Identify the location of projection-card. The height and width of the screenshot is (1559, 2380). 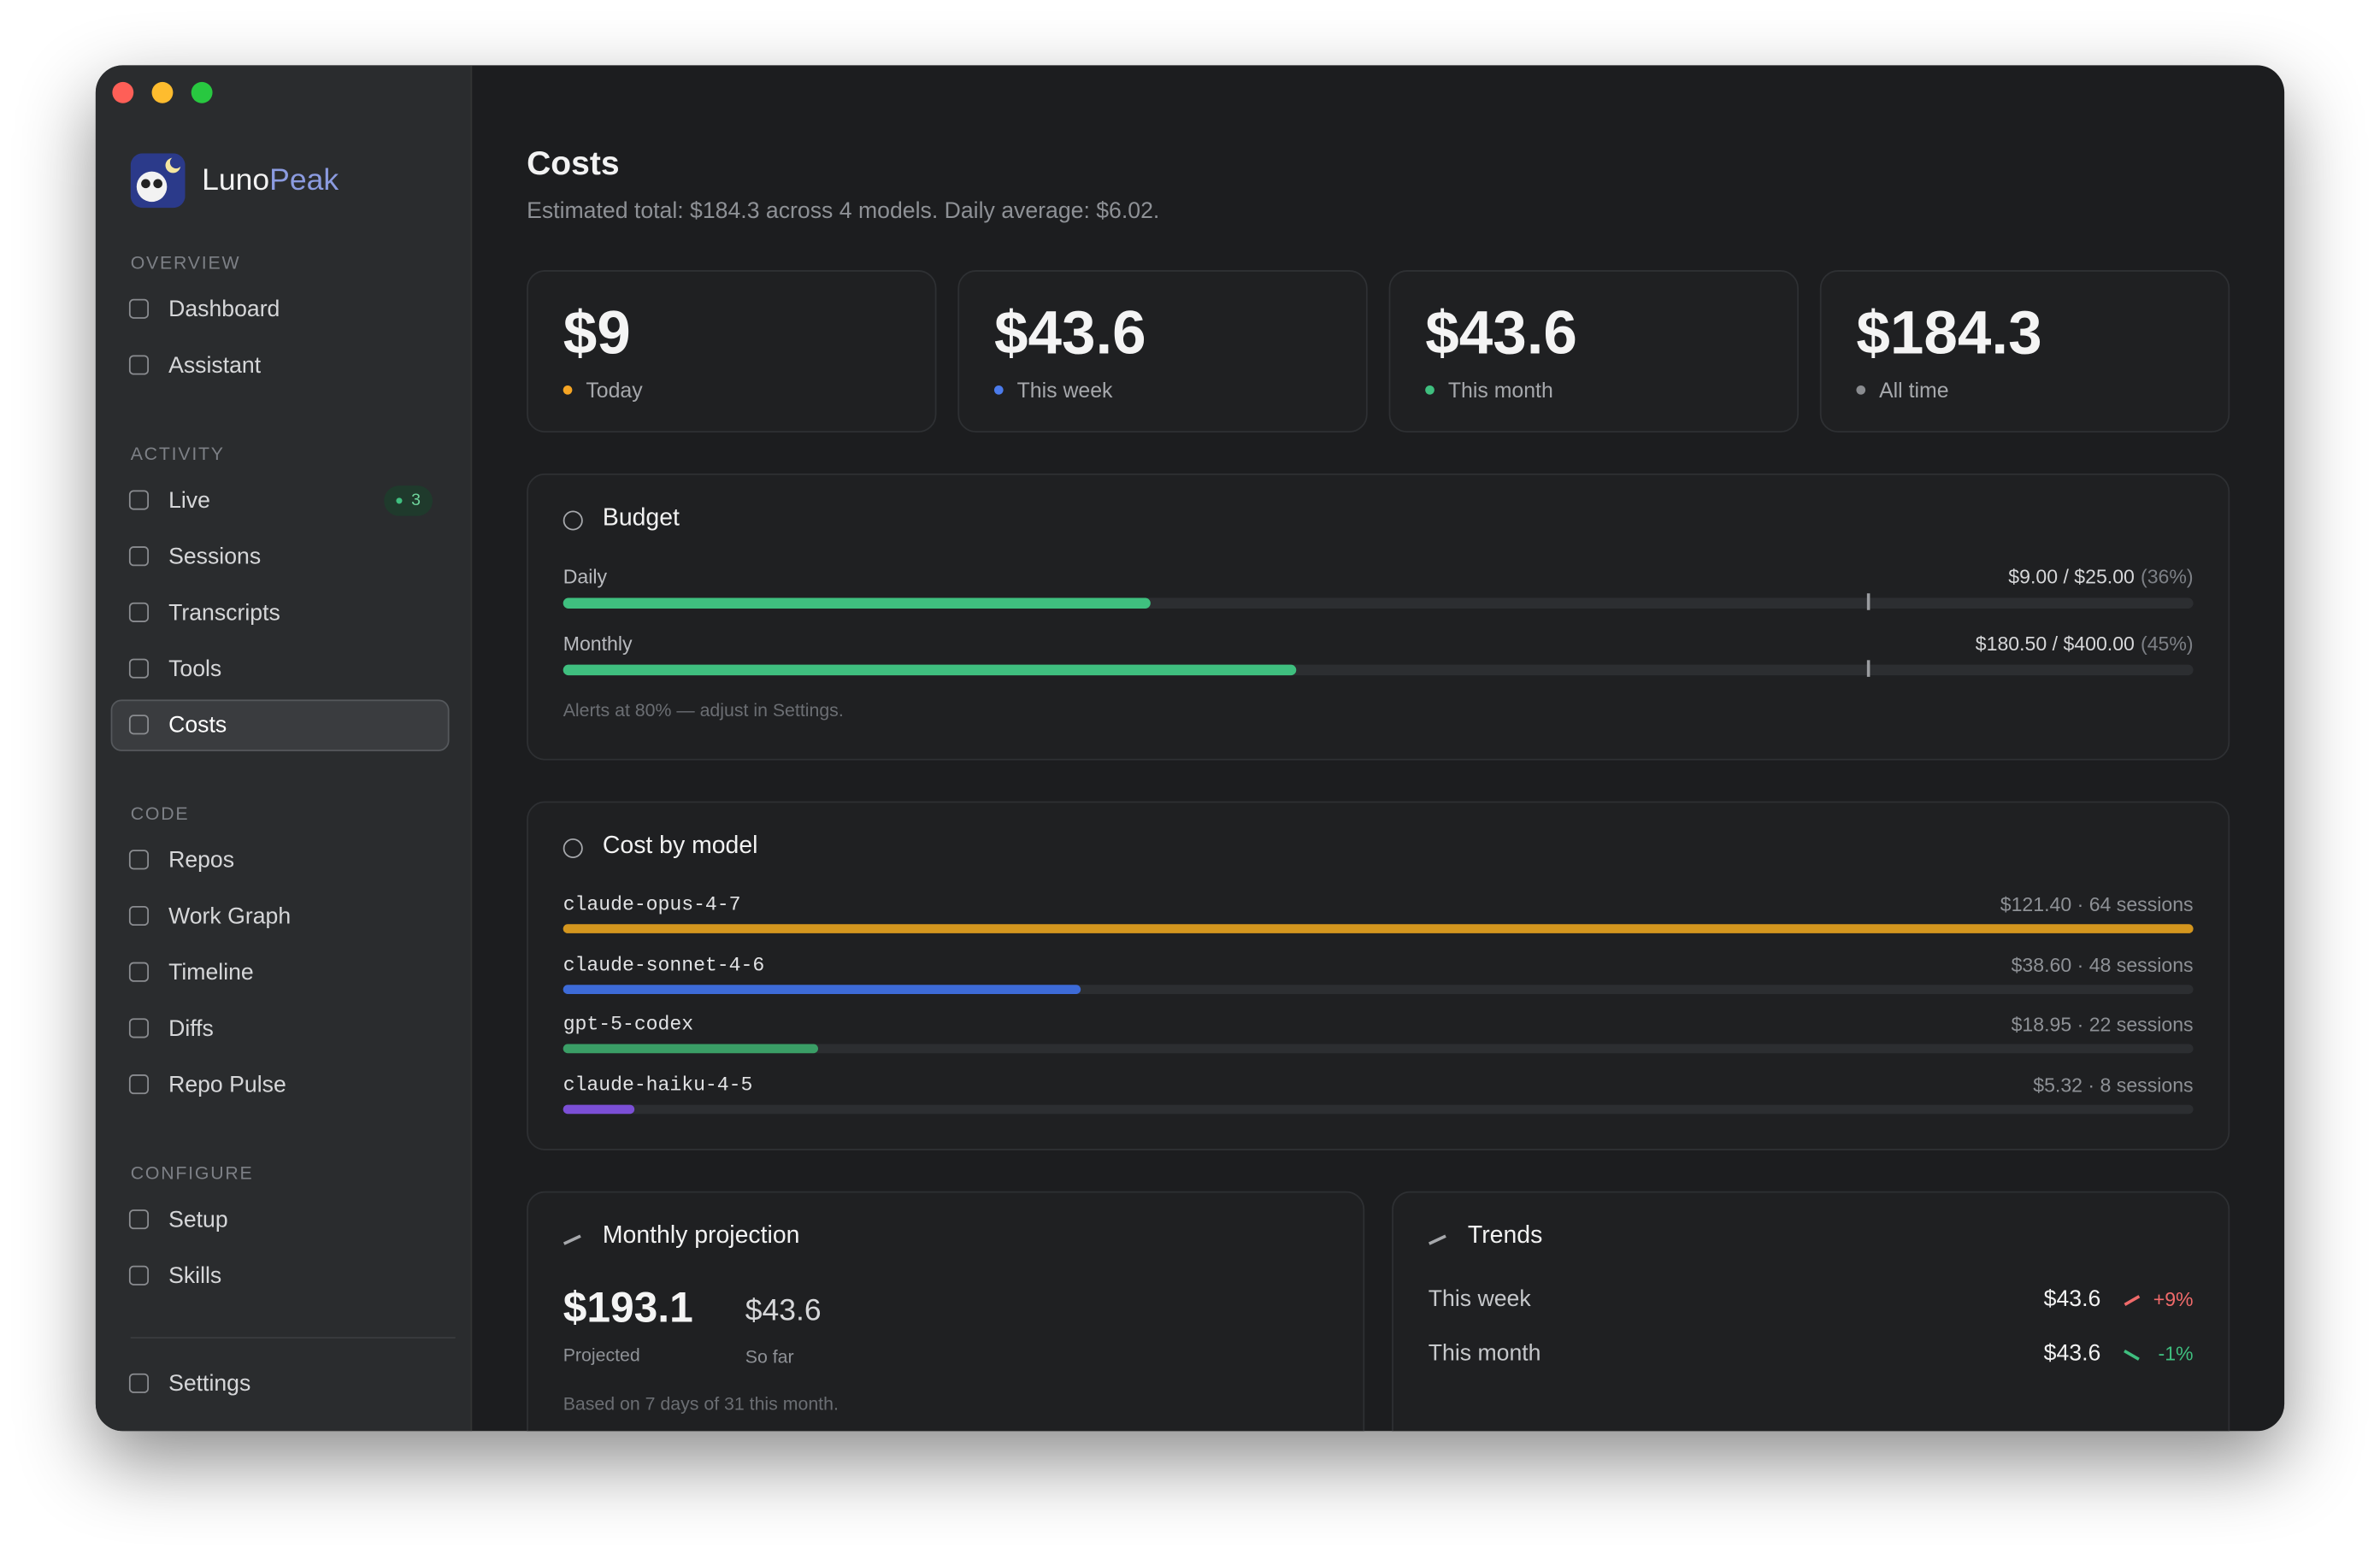
(946, 1311).